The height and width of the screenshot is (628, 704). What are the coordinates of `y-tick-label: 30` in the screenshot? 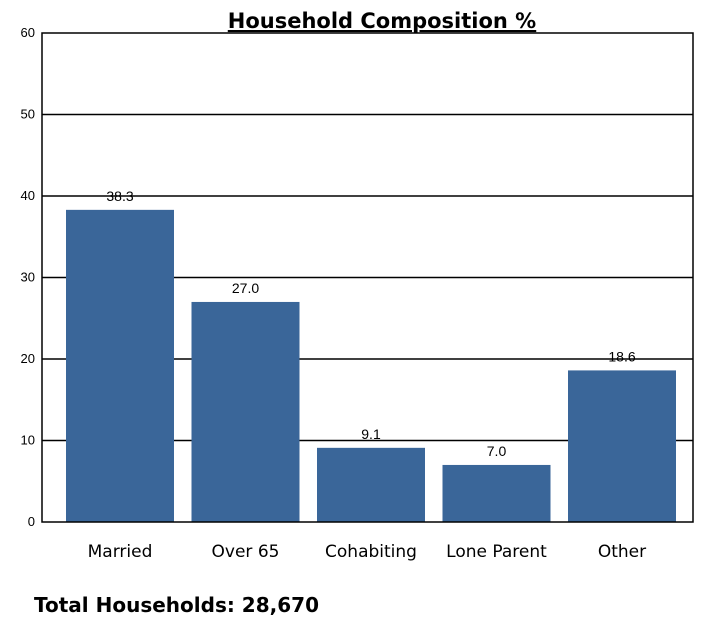 It's located at (28, 277).